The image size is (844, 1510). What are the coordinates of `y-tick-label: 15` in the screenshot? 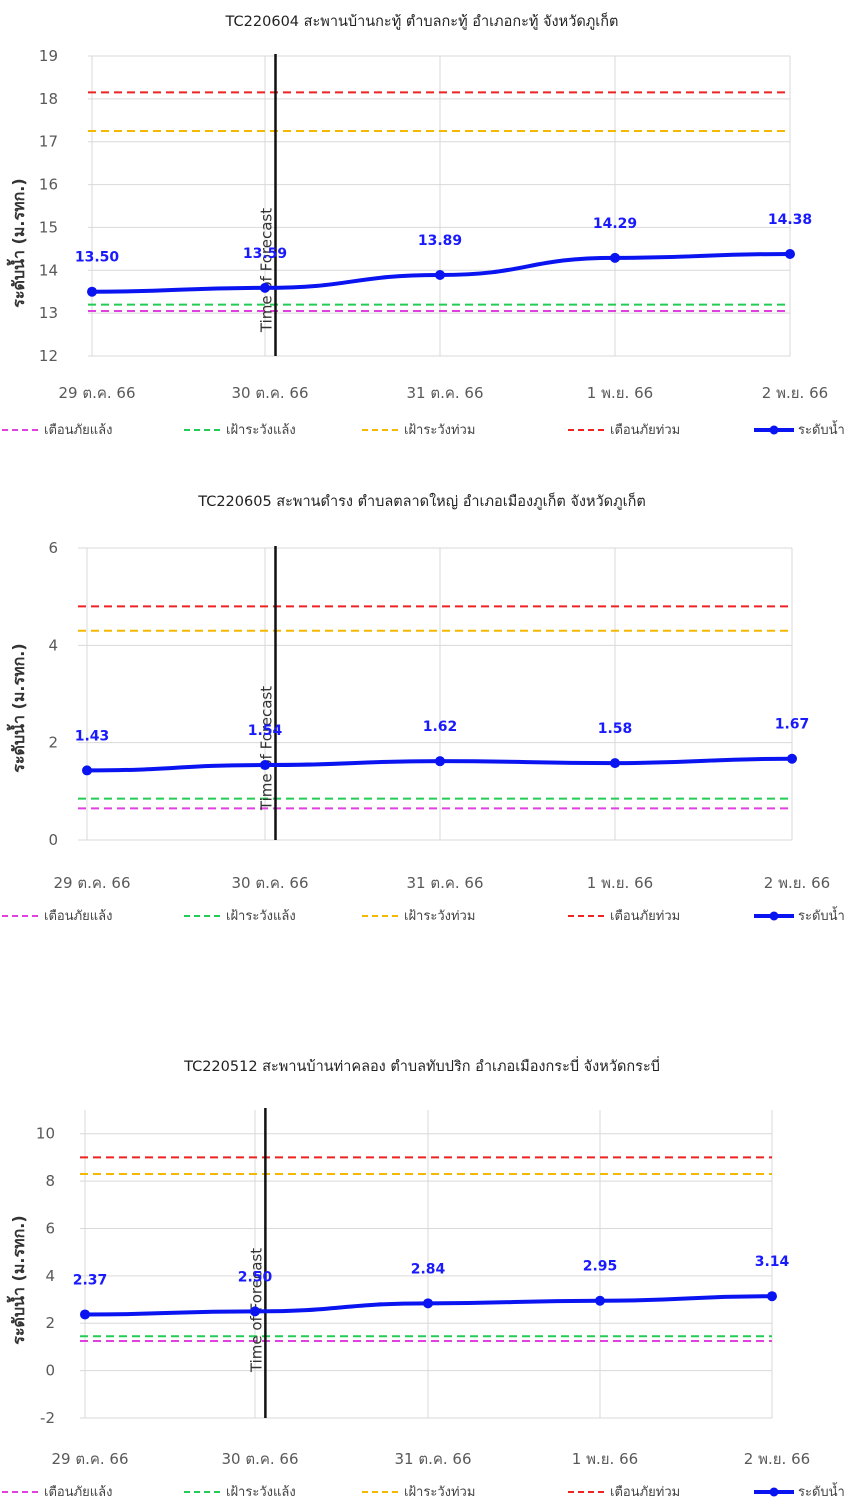 It's located at (48, 227).